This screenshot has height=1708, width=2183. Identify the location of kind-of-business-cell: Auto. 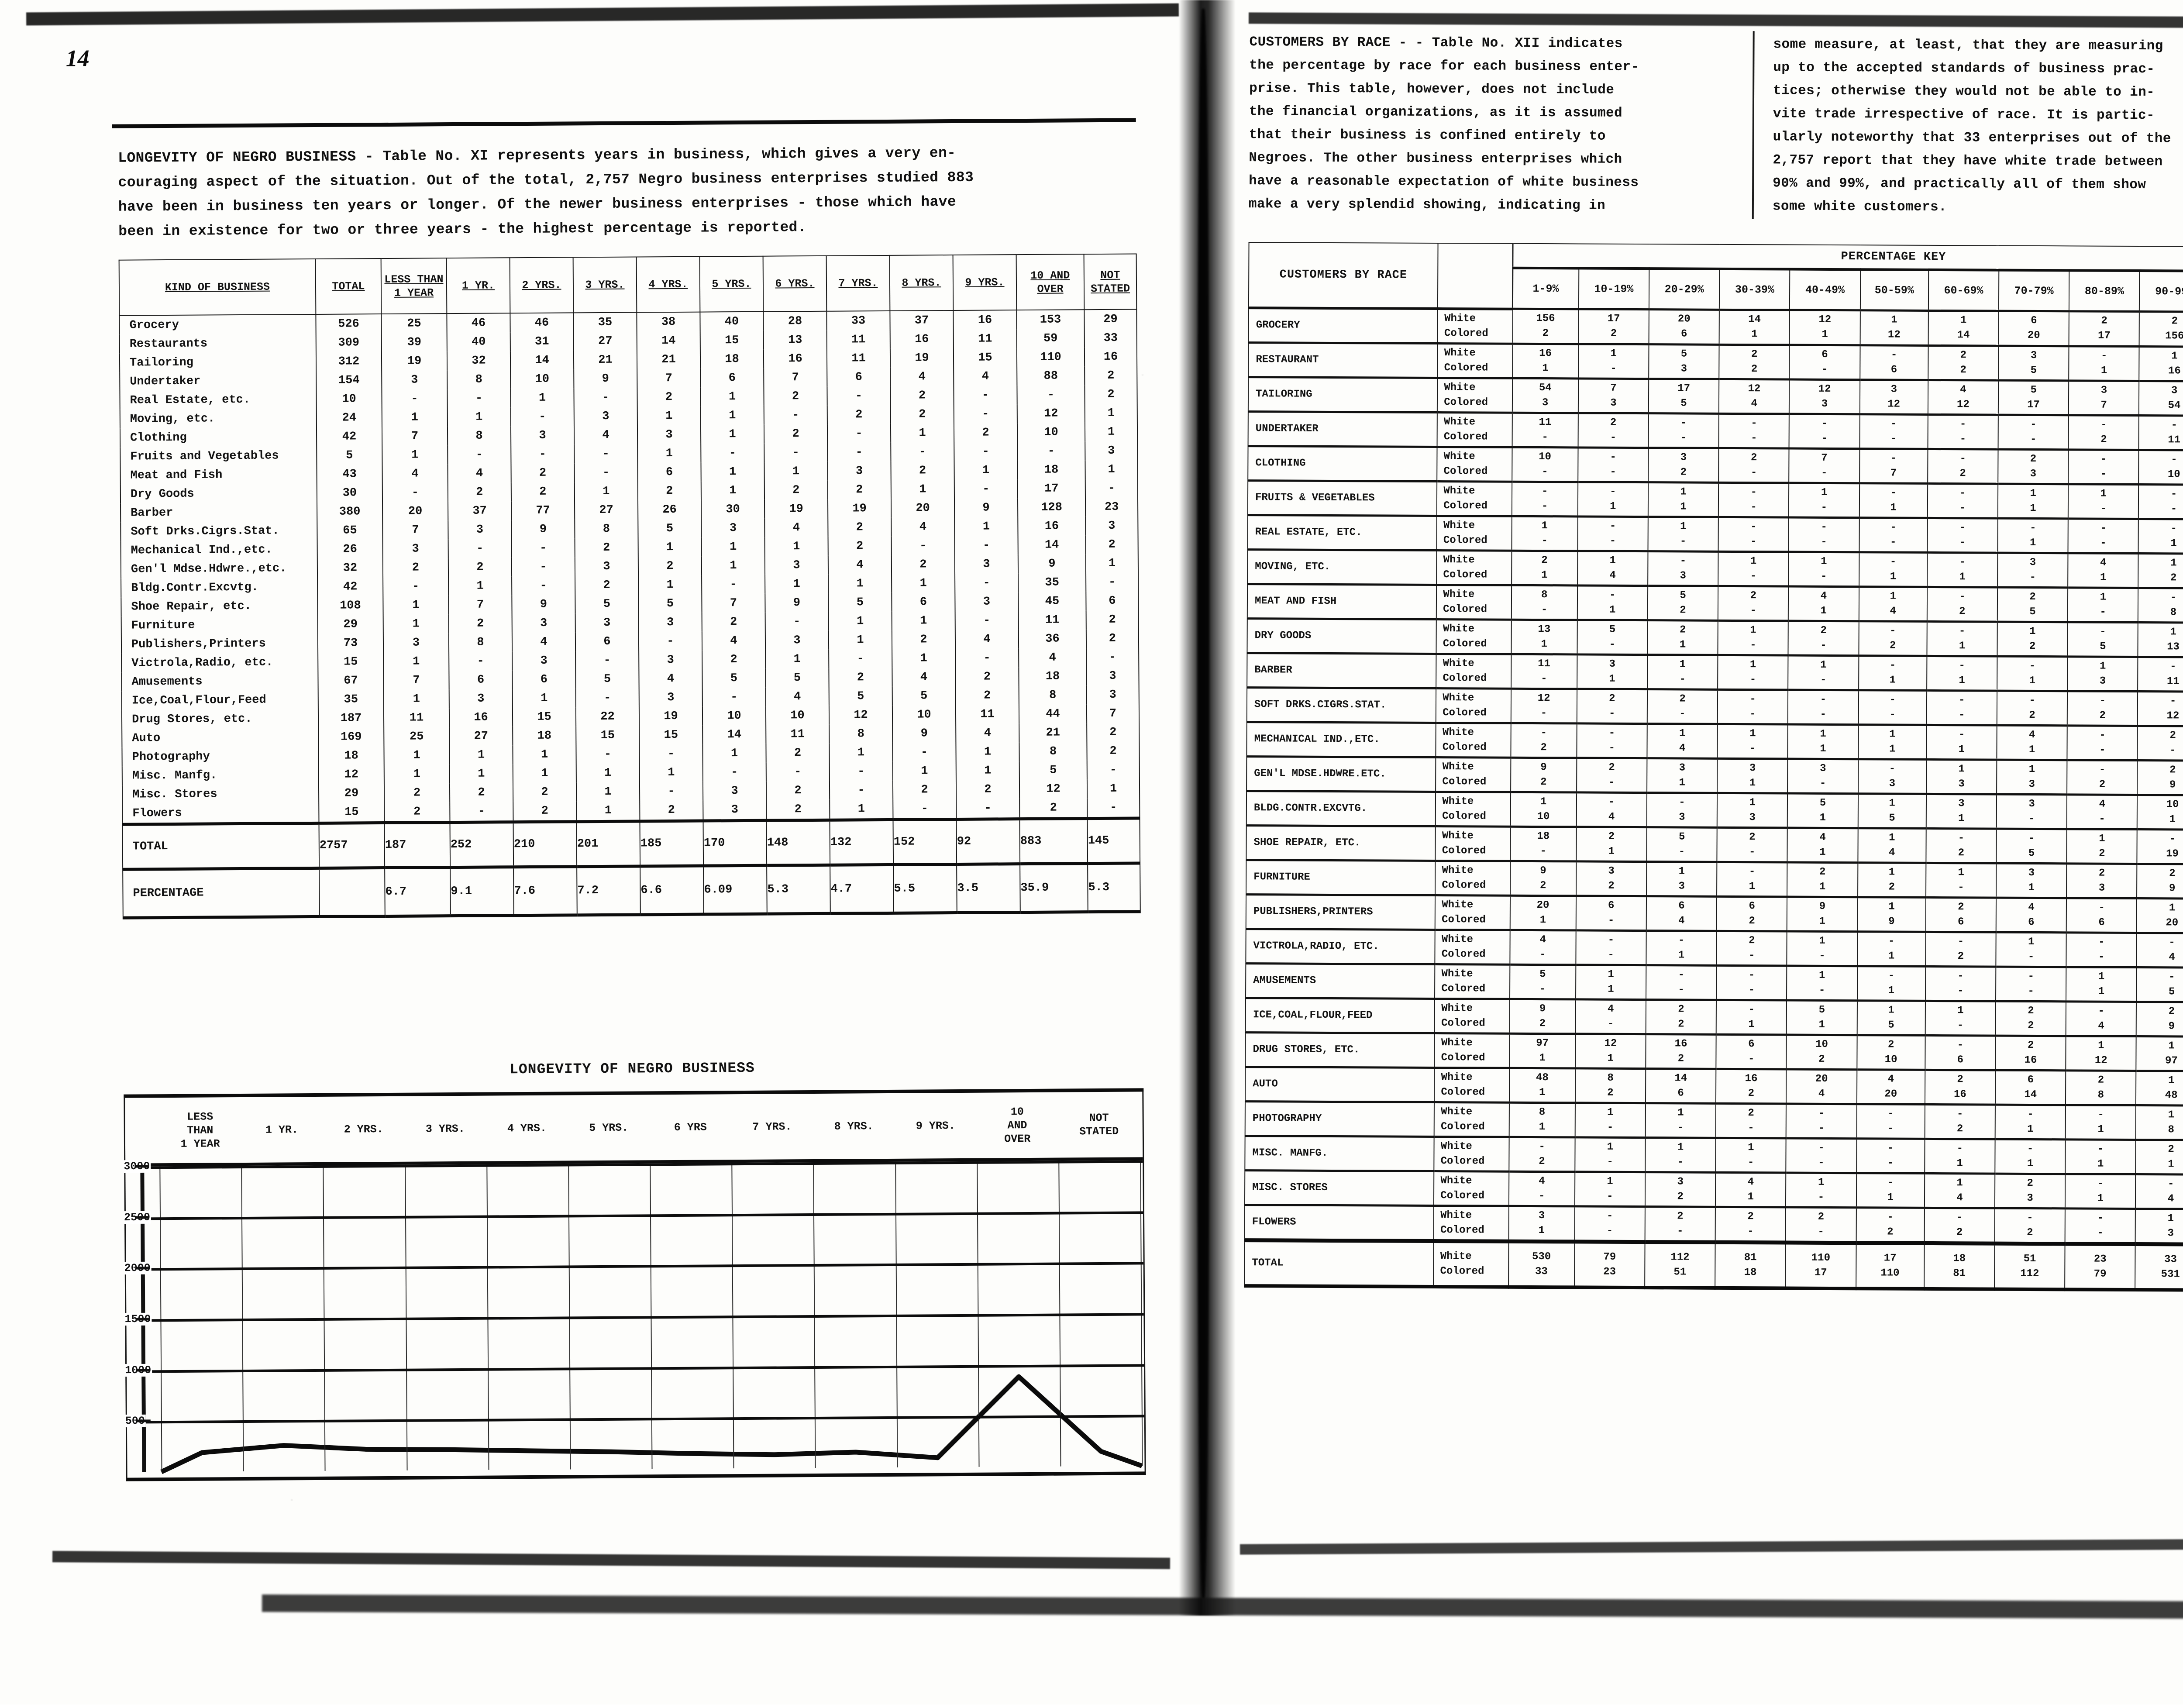
(220, 737).